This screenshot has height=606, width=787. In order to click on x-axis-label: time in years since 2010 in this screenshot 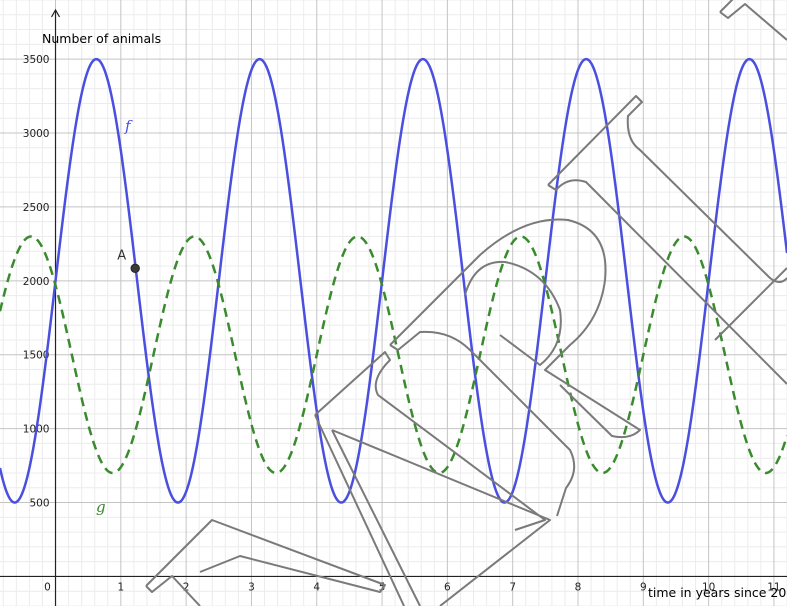, I will do `click(717, 592)`.